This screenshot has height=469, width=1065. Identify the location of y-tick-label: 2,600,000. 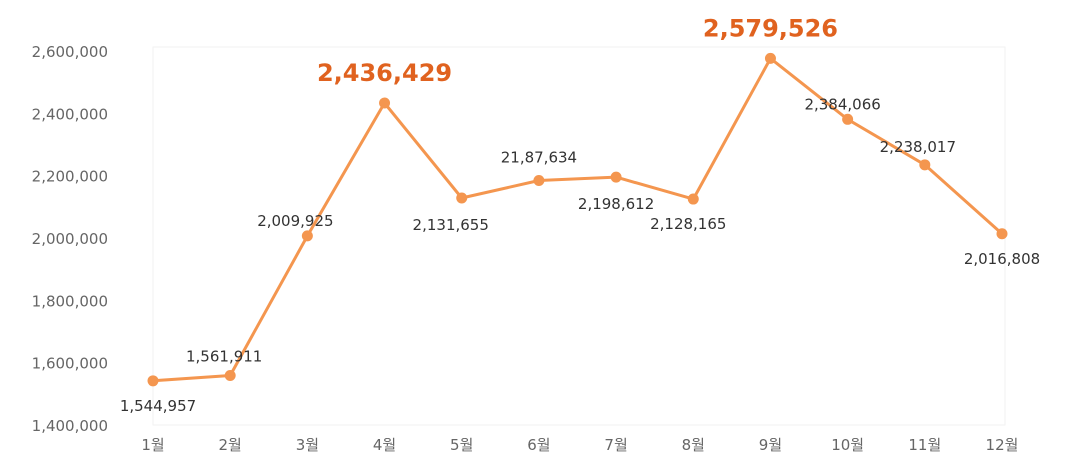
(70, 52).